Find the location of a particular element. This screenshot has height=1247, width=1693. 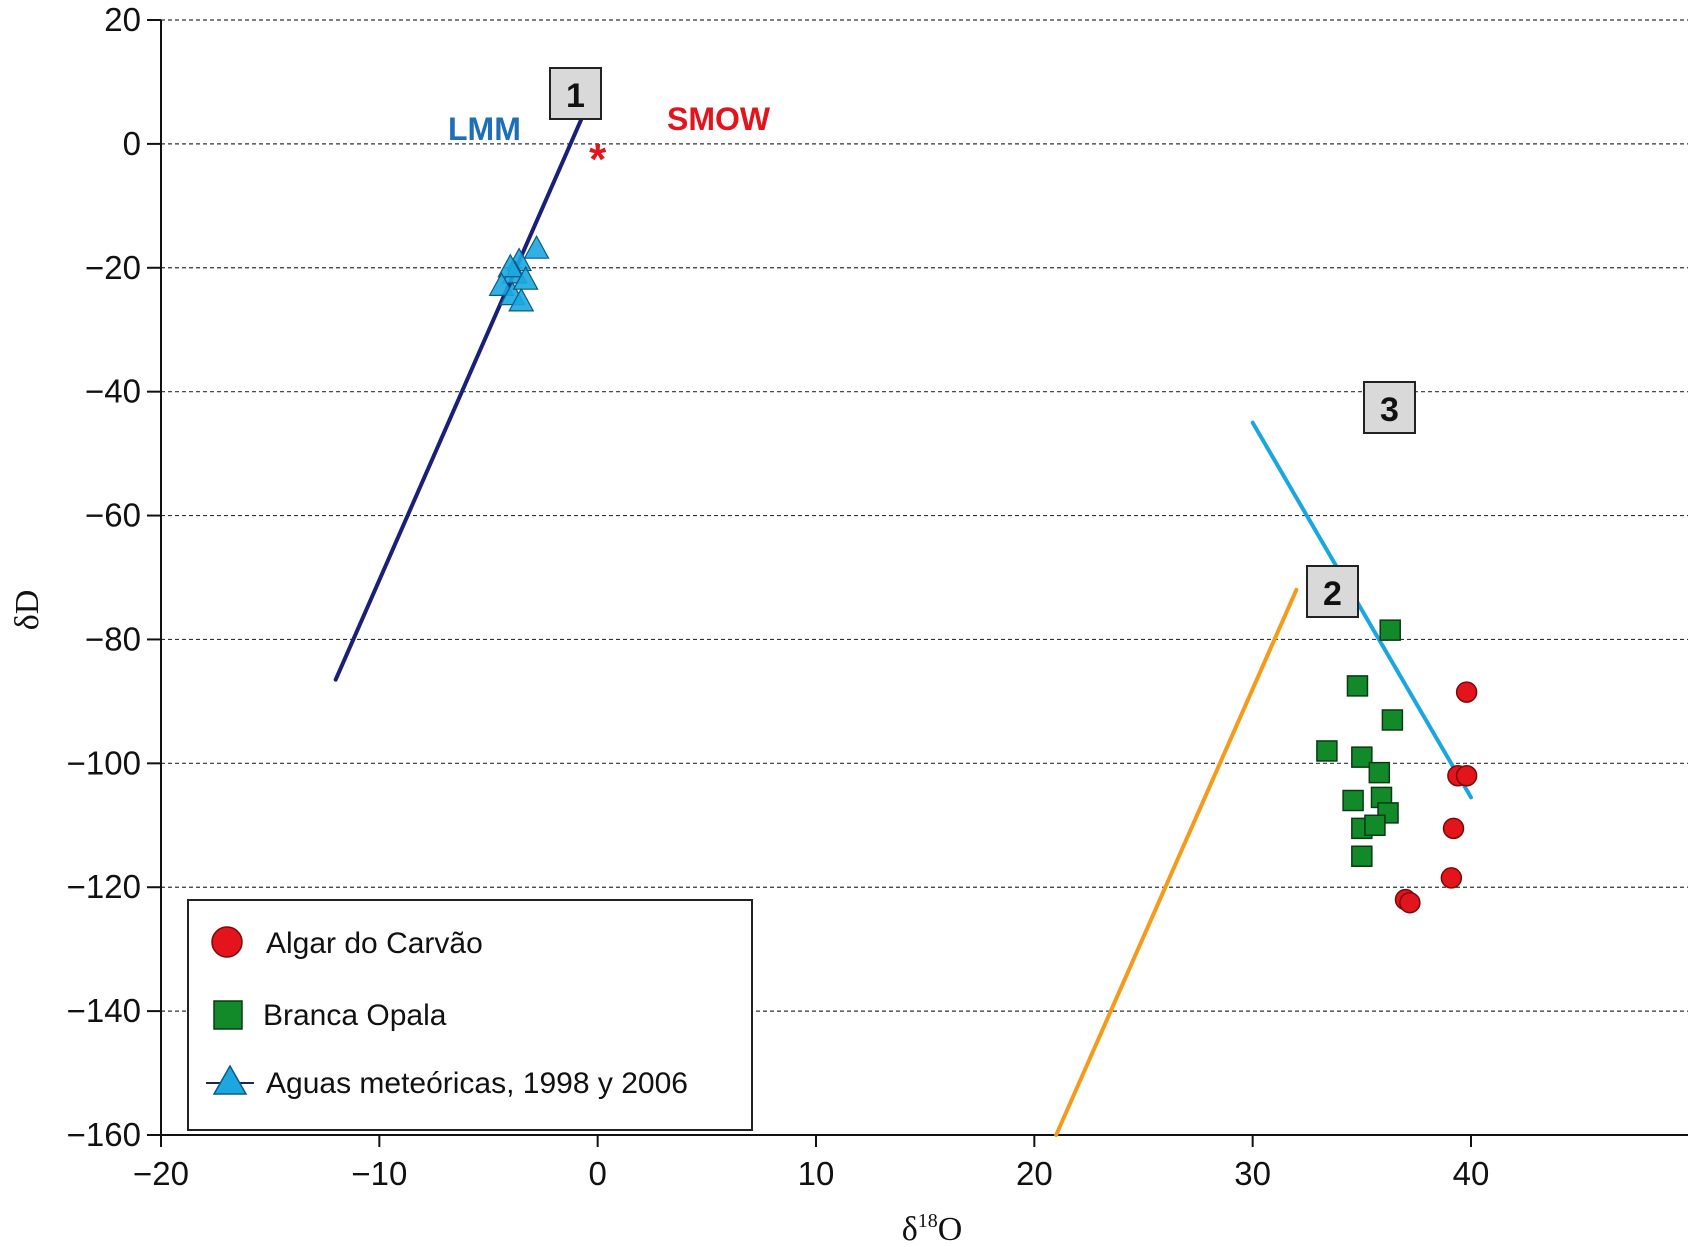

x-tick-label: 10 is located at coordinates (816, 1173).